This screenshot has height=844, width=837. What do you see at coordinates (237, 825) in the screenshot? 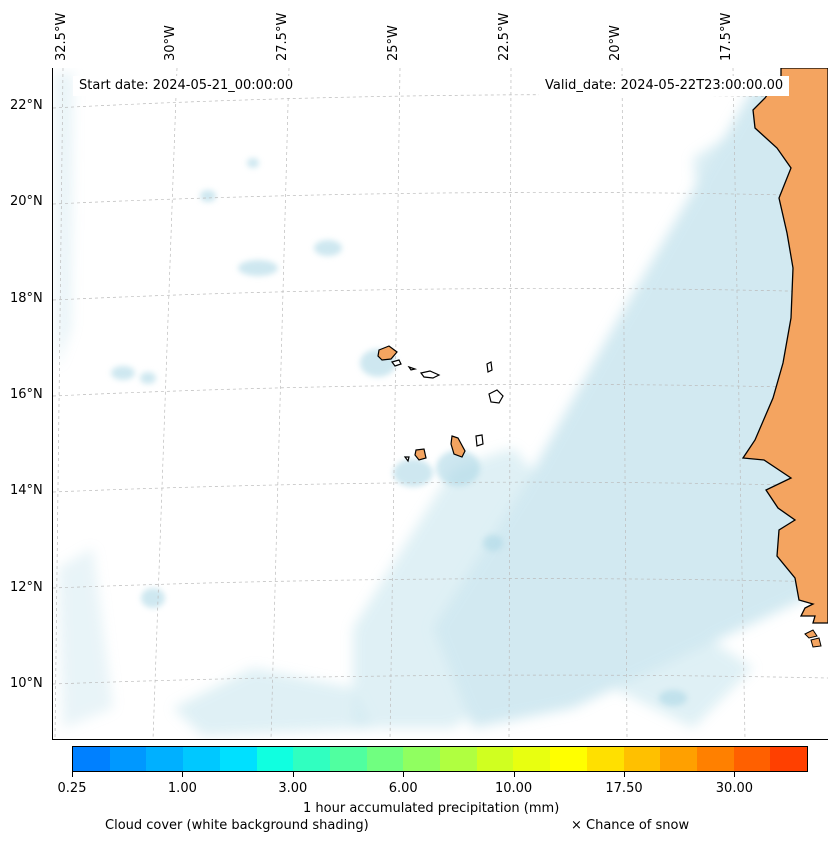
I see `cloud-cover-legend: Cloud cover (white background shading)` at bounding box center [237, 825].